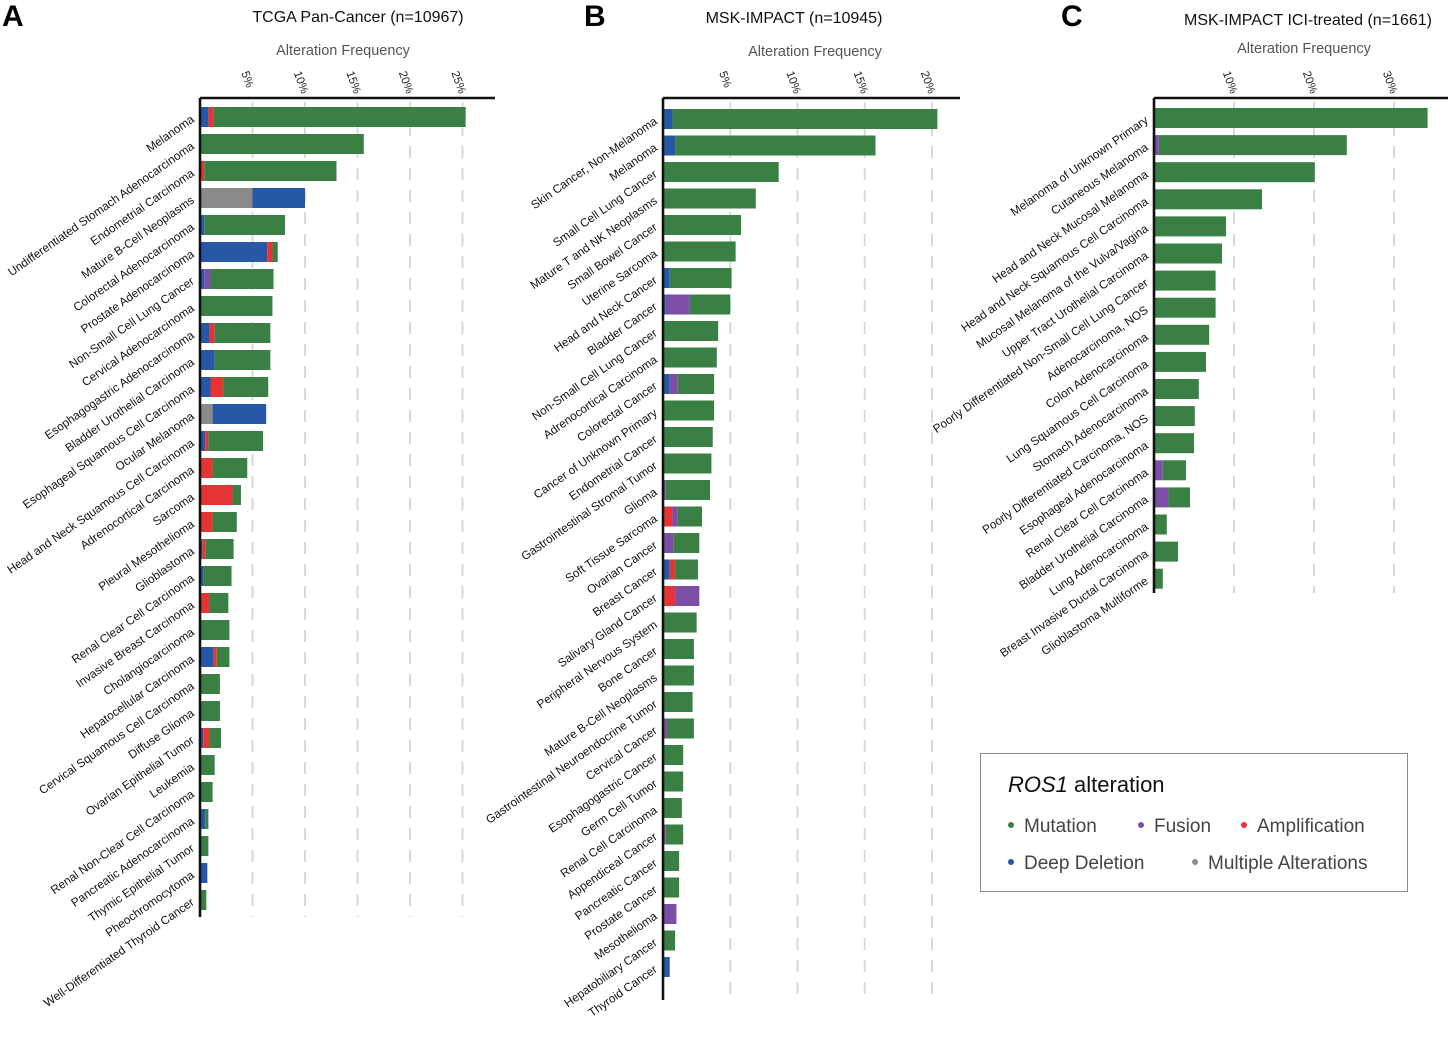 This screenshot has height=1043, width=1448. What do you see at coordinates (724, 80) in the screenshot?
I see `tick-label: 5%` at bounding box center [724, 80].